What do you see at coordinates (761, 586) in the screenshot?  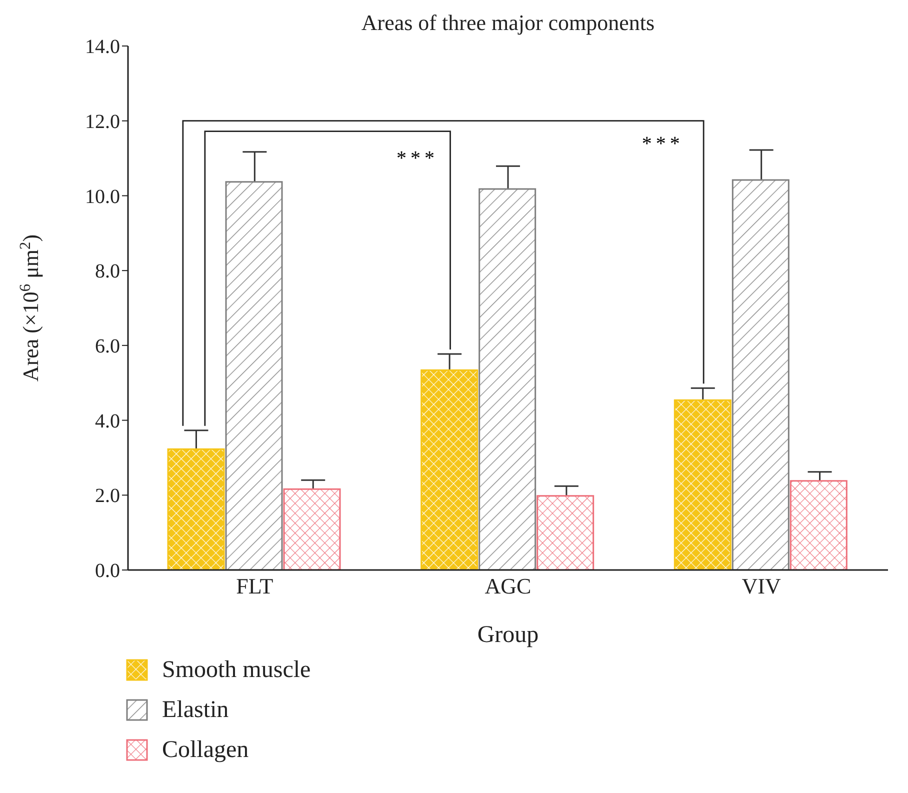 I see `x-tick-label: VIV` at bounding box center [761, 586].